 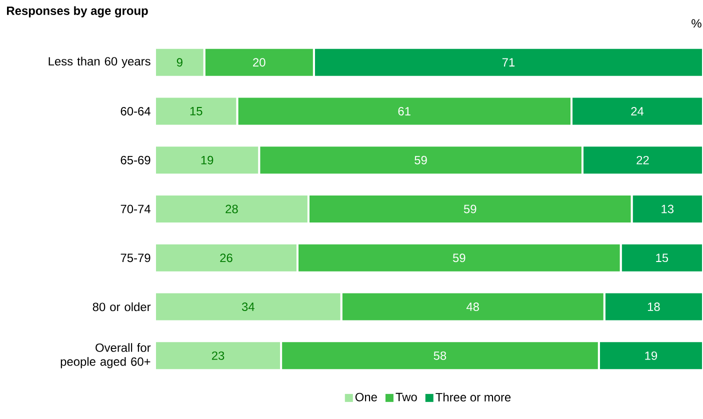 What do you see at coordinates (135, 258) in the screenshot?
I see `y-tick-label: 75-79` at bounding box center [135, 258].